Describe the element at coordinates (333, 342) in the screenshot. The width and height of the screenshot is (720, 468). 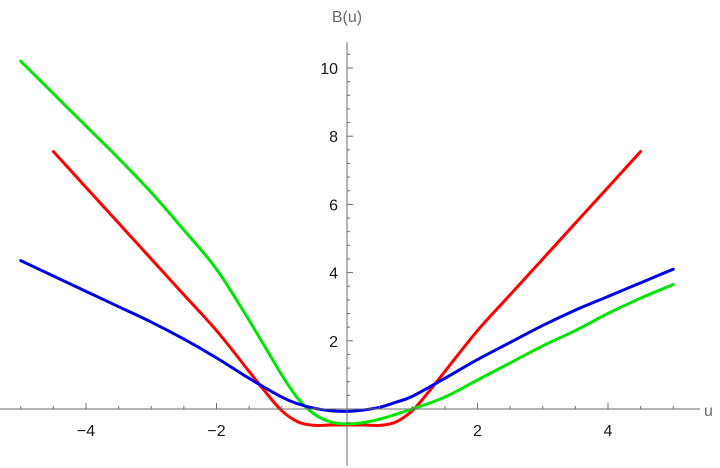
I see `y-tick-label: 2` at that location.